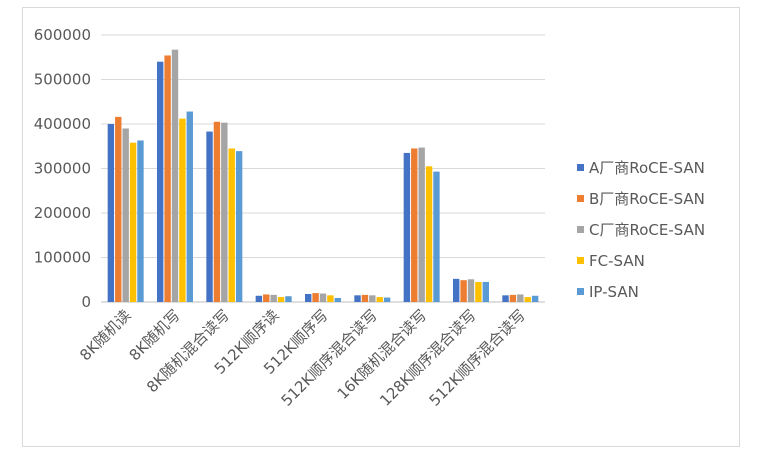 This screenshot has width=759, height=463. What do you see at coordinates (647, 168) in the screenshot?
I see `legend-label: A厂商RoCE-SAN` at bounding box center [647, 168].